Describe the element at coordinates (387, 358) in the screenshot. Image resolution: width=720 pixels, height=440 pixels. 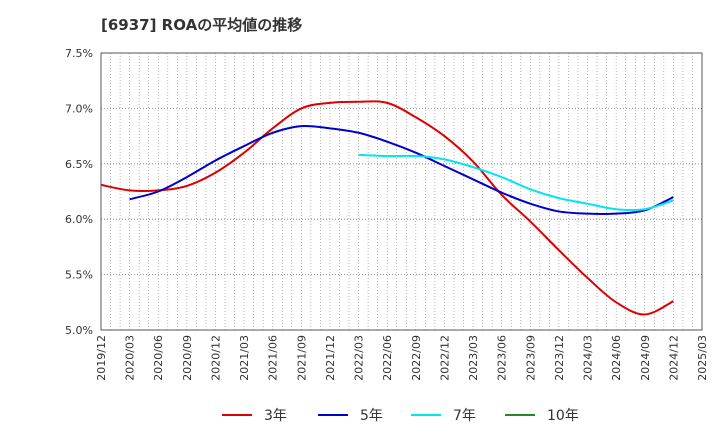
I see `x-tick-label: 2022/06` at that location.